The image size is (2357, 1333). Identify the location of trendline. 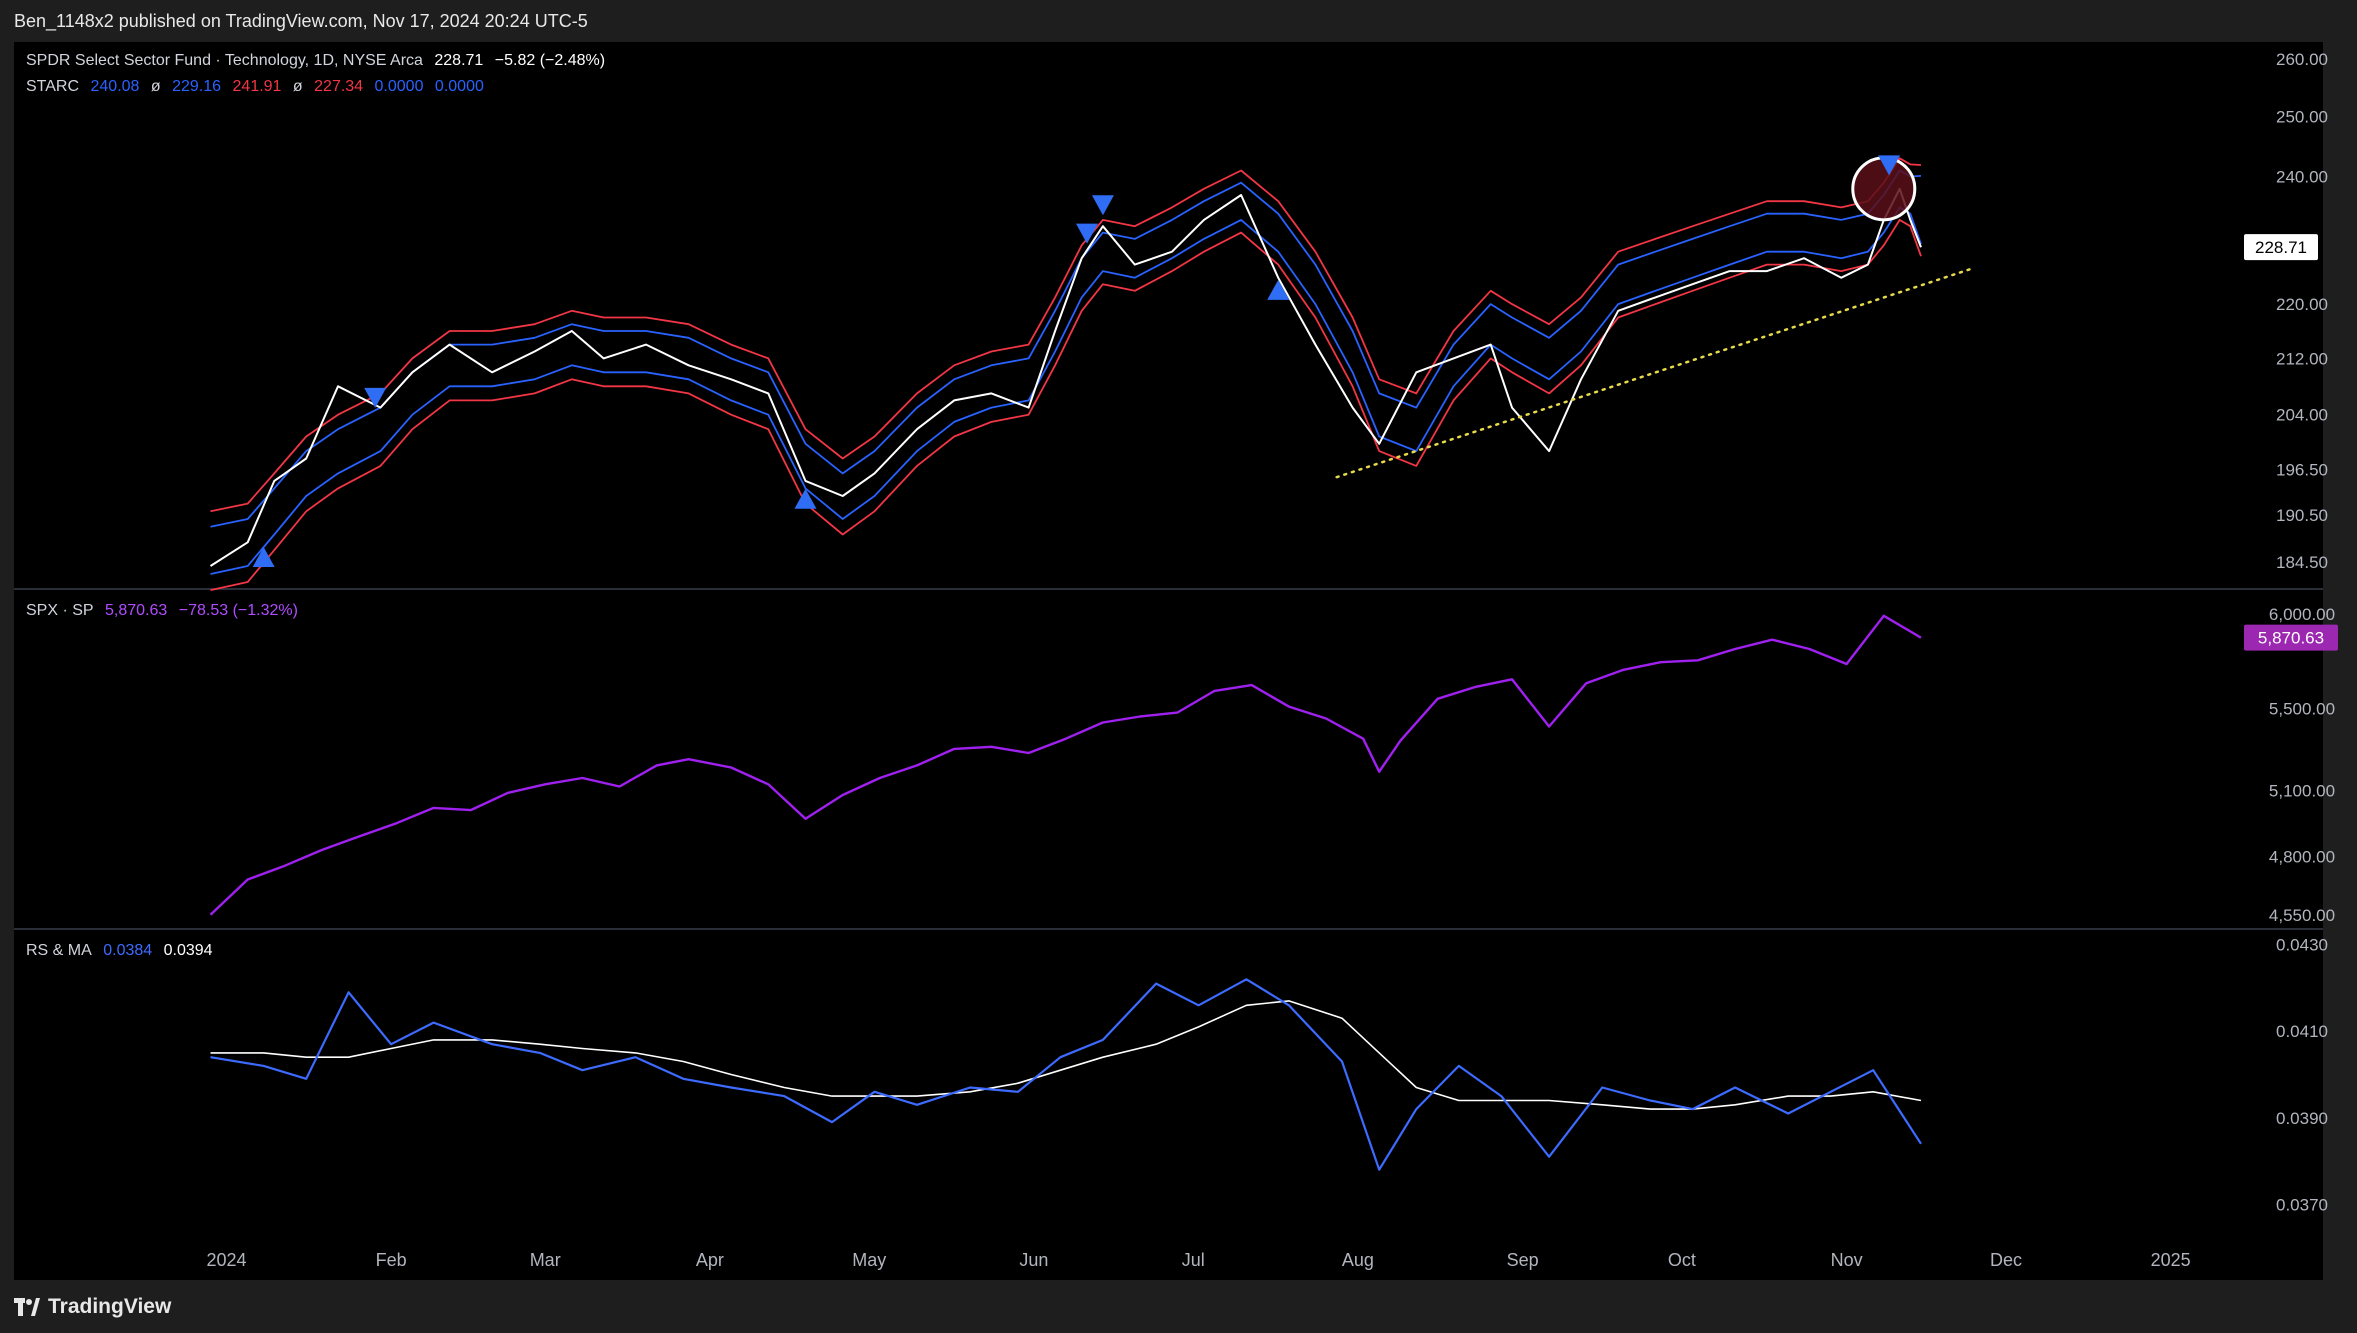
(1655, 372).